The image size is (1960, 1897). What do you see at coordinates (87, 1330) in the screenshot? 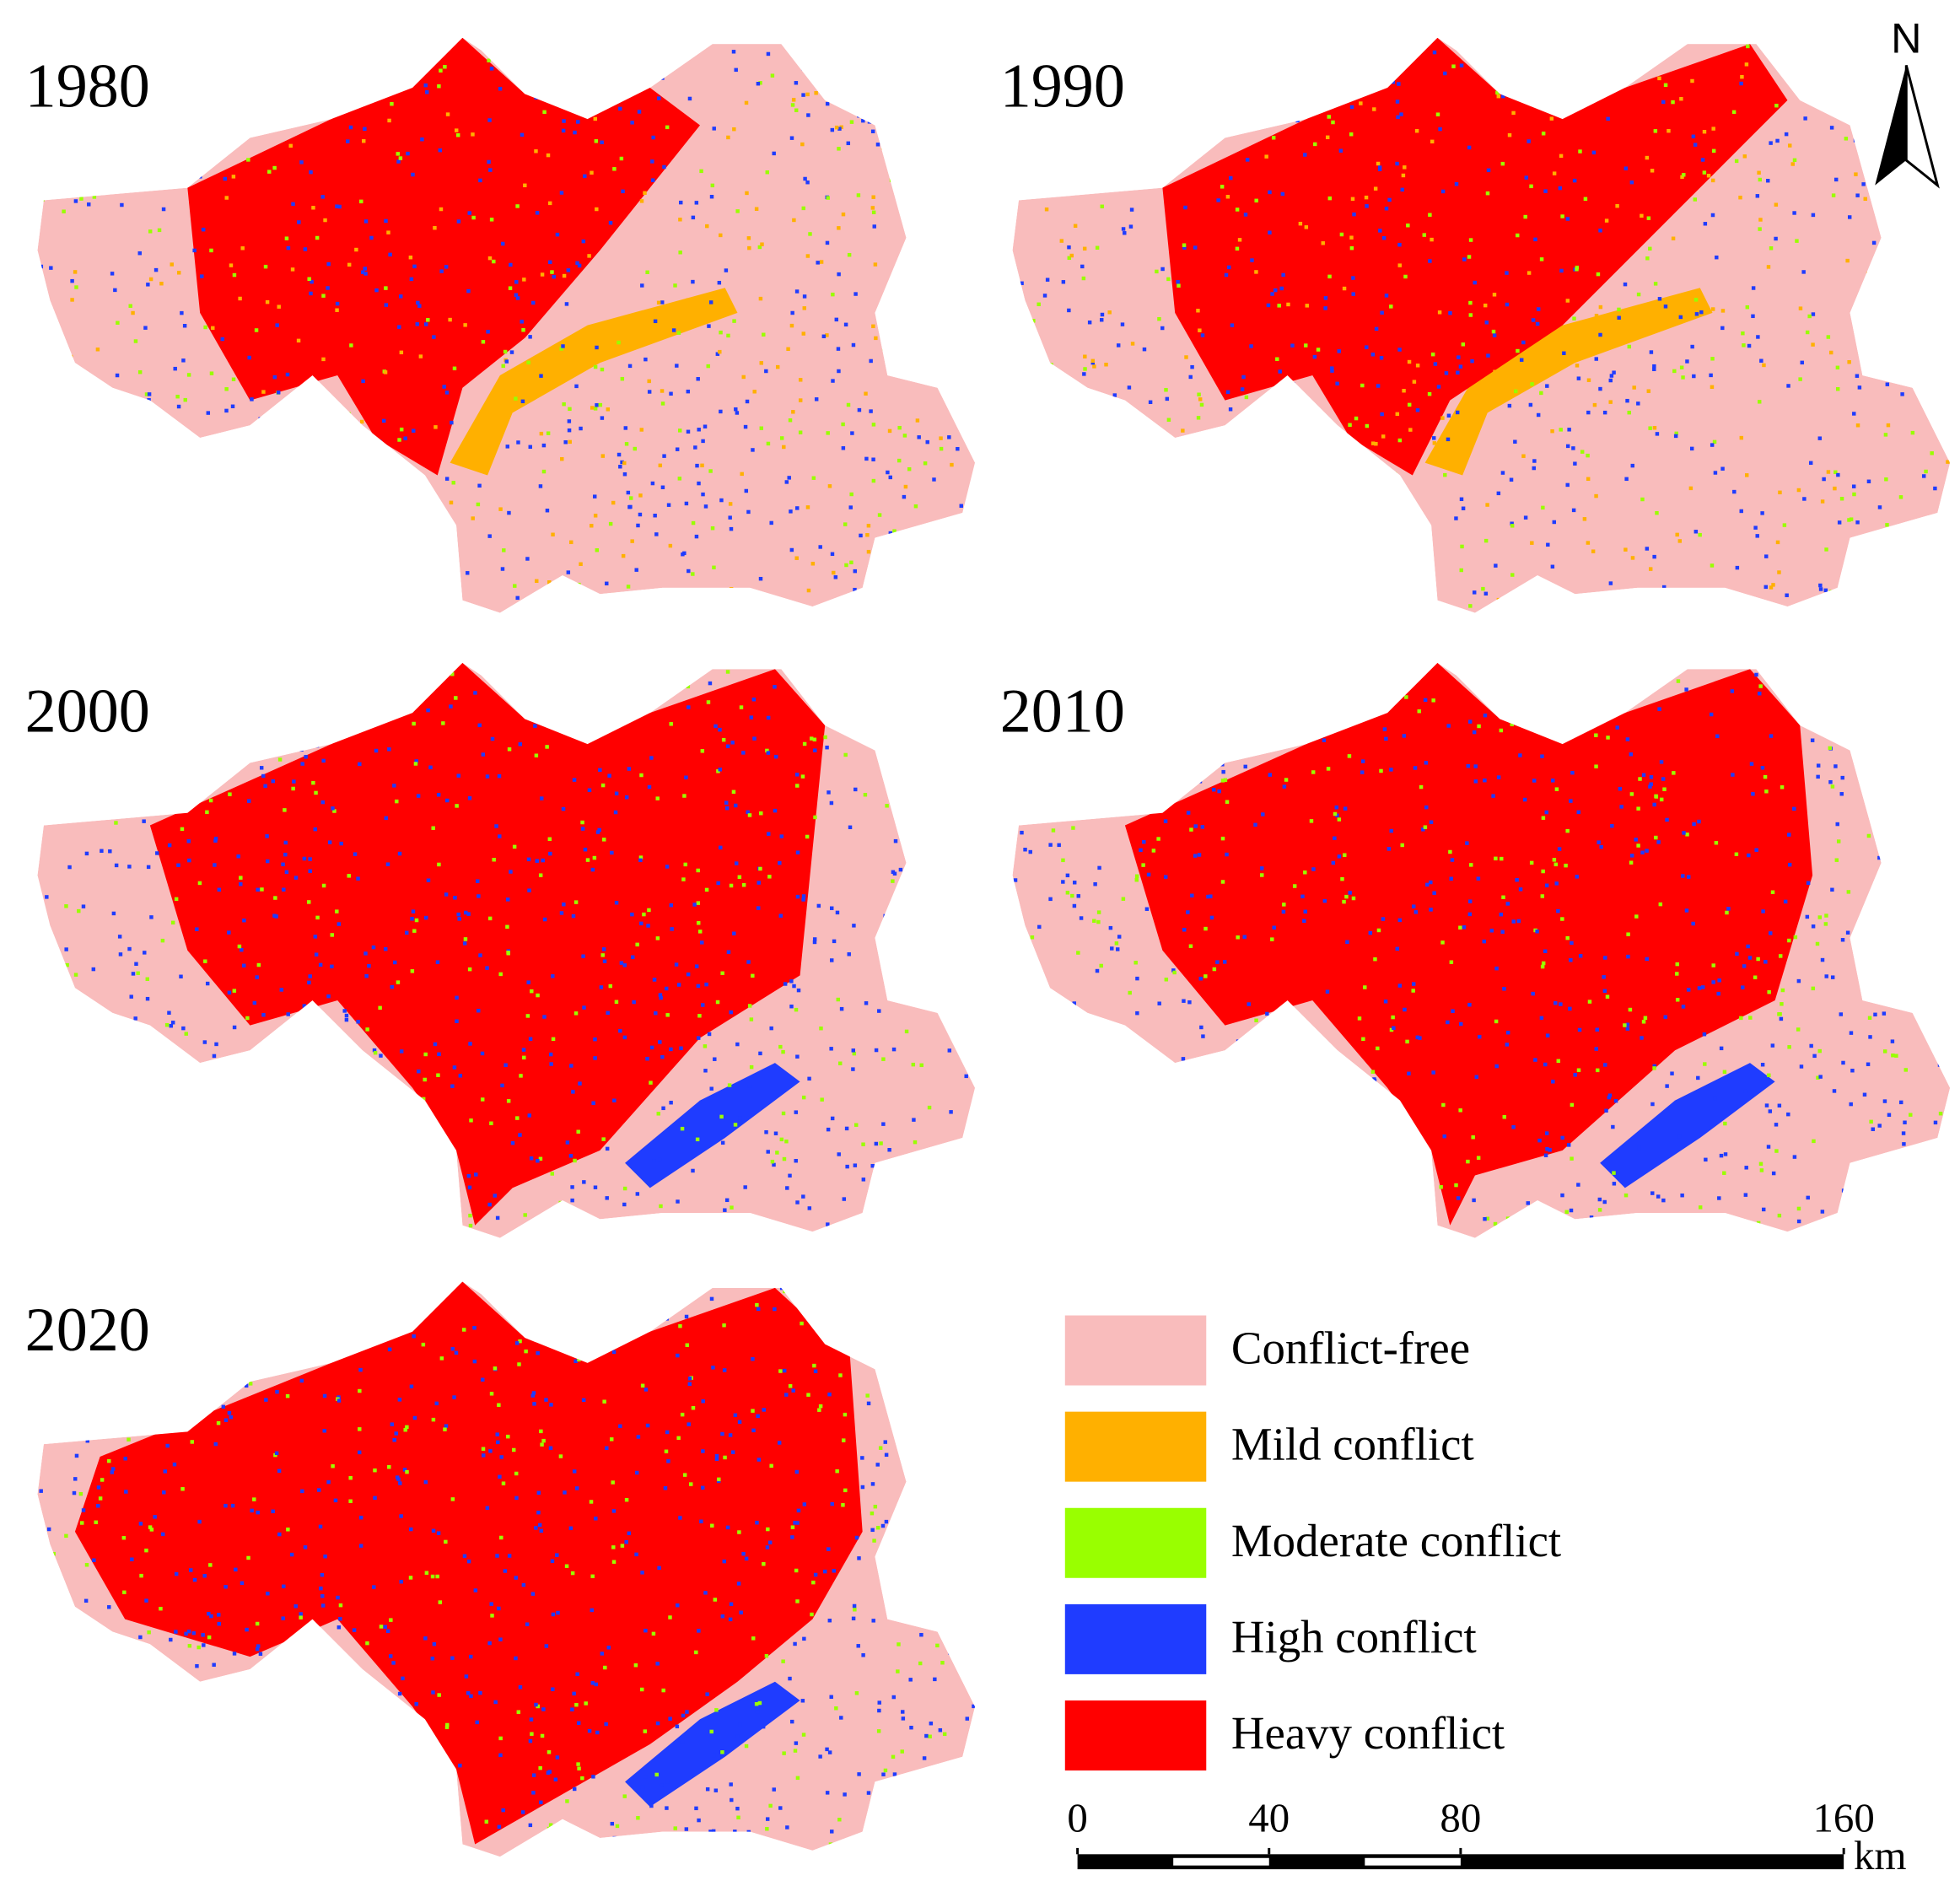
I see `year-label: 2020` at bounding box center [87, 1330].